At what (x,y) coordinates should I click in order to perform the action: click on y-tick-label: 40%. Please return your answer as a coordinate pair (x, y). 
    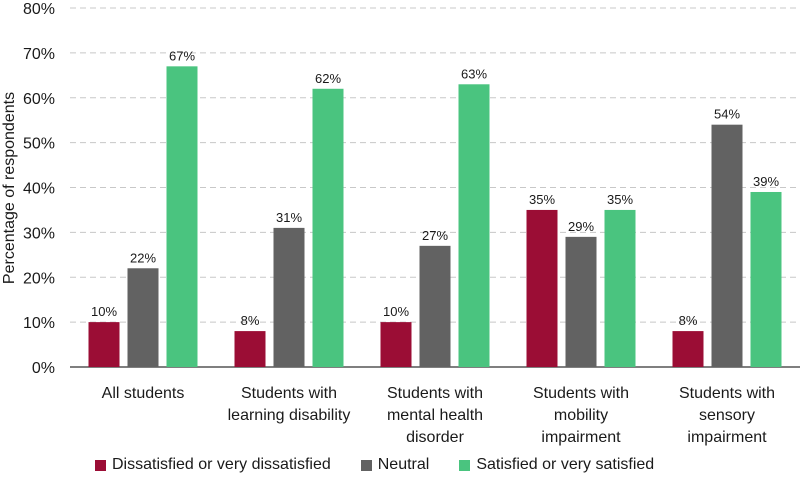
    Looking at the image, I should click on (39, 189).